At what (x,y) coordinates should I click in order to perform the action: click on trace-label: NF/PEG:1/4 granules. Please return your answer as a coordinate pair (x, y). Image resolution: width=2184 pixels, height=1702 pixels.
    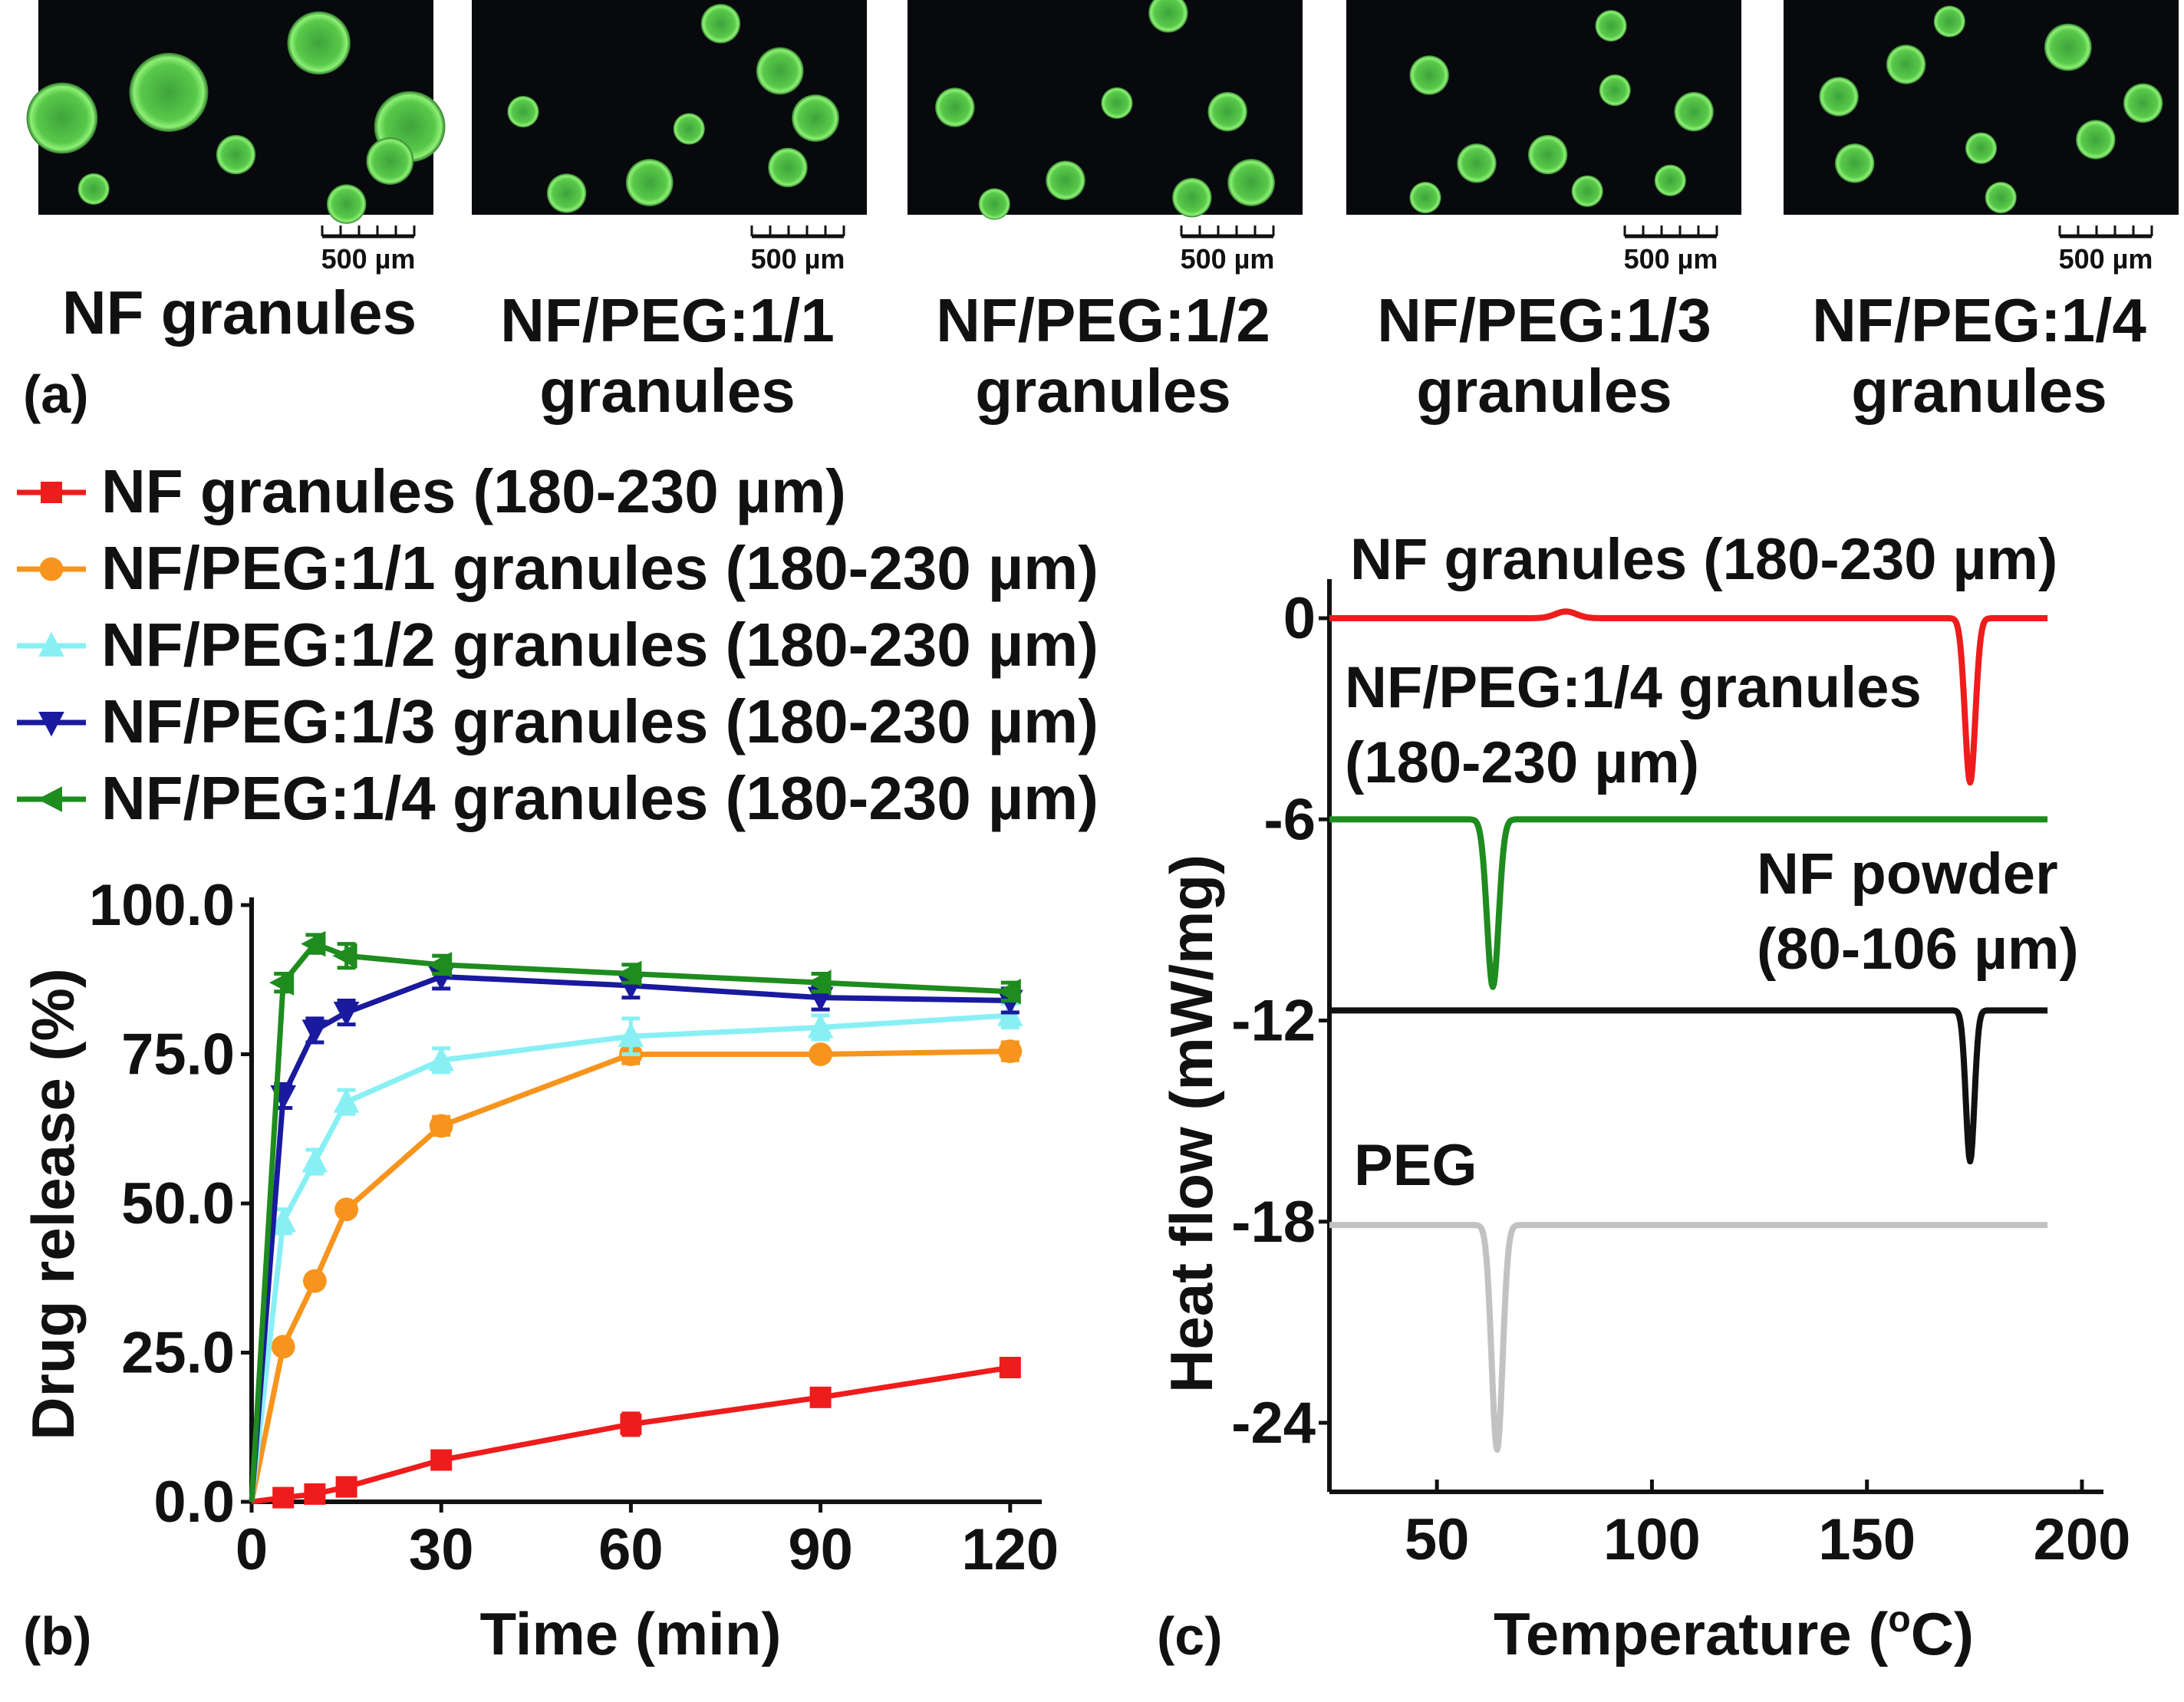
    Looking at the image, I should click on (1633, 687).